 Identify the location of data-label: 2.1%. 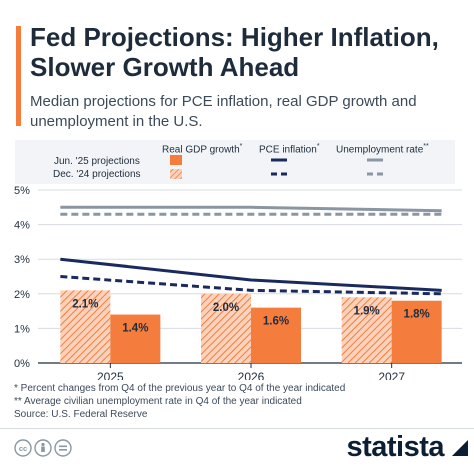
(85, 304).